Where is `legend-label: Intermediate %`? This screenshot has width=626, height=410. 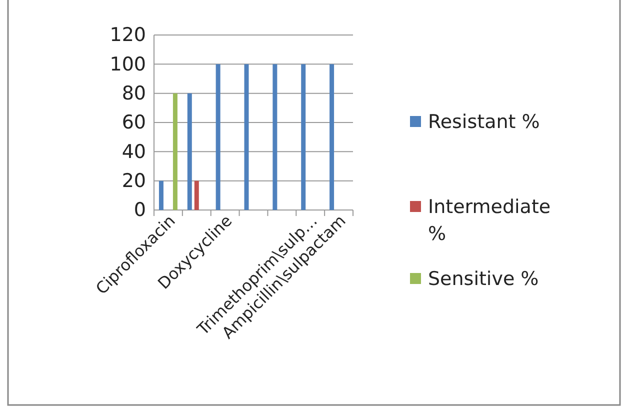
legend-label: Intermediate % is located at coordinates (492, 220).